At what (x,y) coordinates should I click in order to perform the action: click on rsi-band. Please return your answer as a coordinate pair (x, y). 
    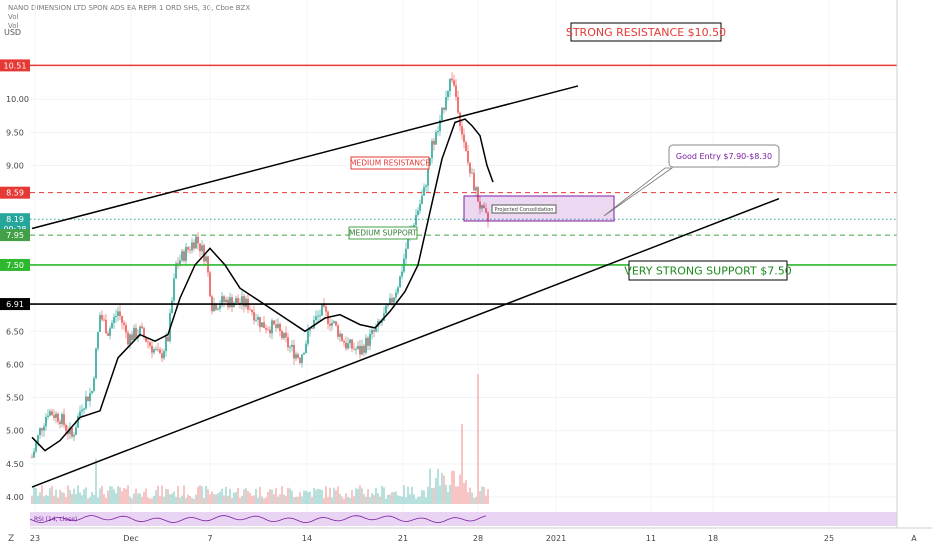
    Looking at the image, I should click on (463, 519).